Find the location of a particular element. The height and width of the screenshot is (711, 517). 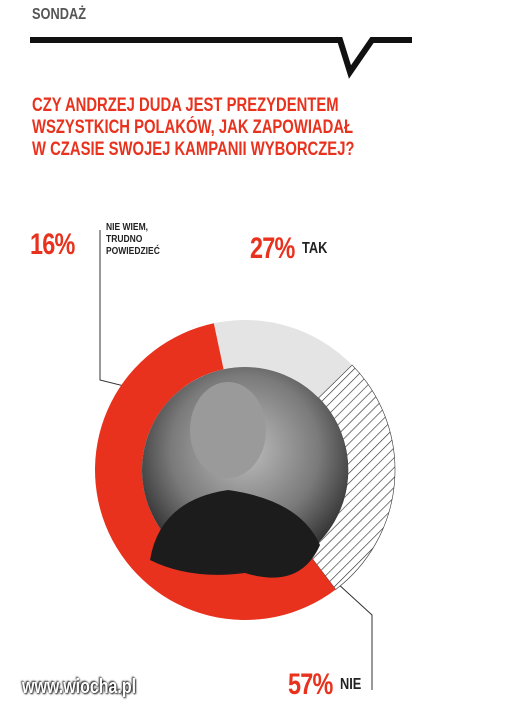

portrait-suit is located at coordinates (235, 534).